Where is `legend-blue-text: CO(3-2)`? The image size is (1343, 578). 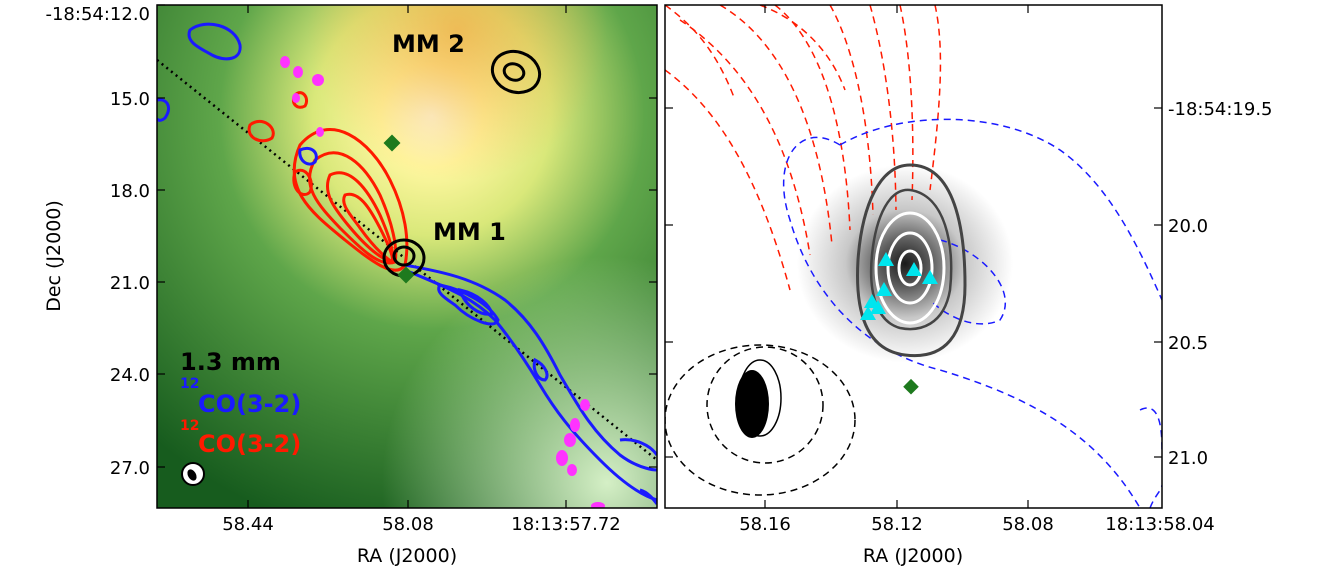 legend-blue-text: CO(3-2) is located at coordinates (249, 404).